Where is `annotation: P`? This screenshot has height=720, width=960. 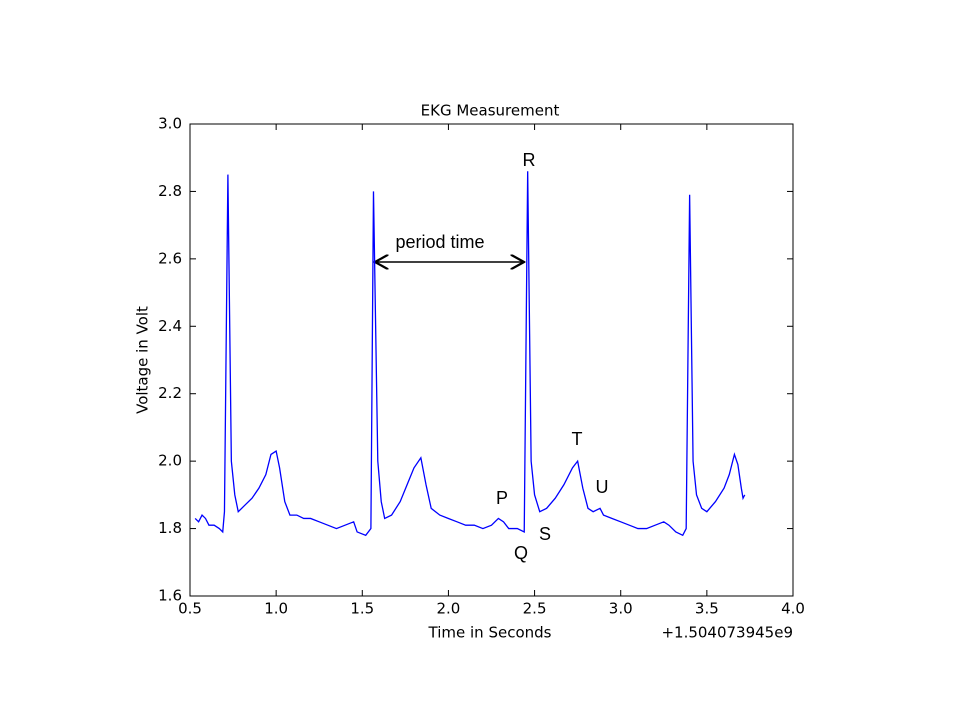
annotation: P is located at coordinates (502, 498).